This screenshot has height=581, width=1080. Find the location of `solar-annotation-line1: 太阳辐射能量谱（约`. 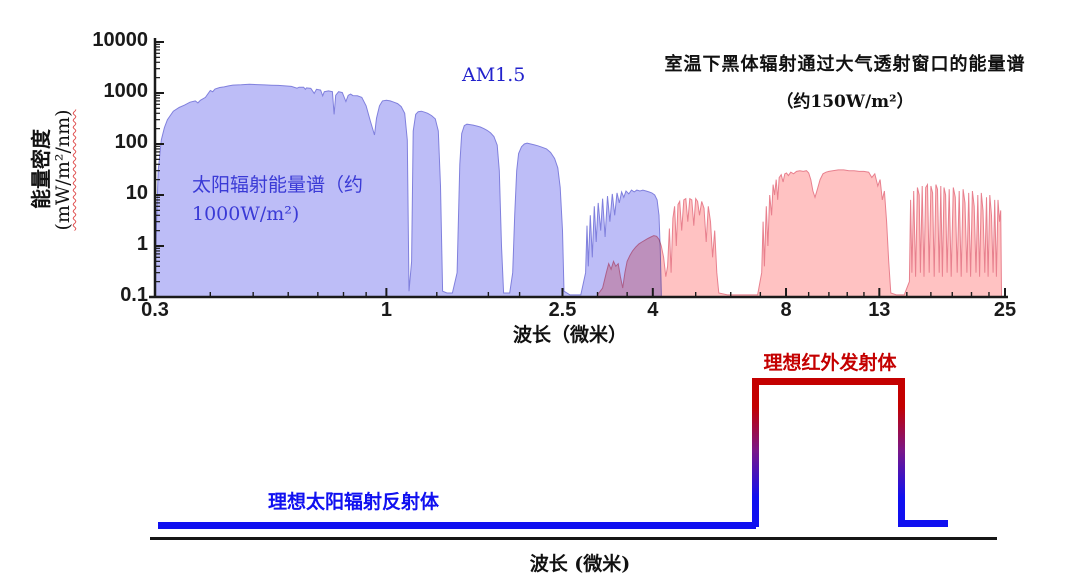

solar-annotation-line1: 太阳辐射能量谱（约 is located at coordinates (278, 185).